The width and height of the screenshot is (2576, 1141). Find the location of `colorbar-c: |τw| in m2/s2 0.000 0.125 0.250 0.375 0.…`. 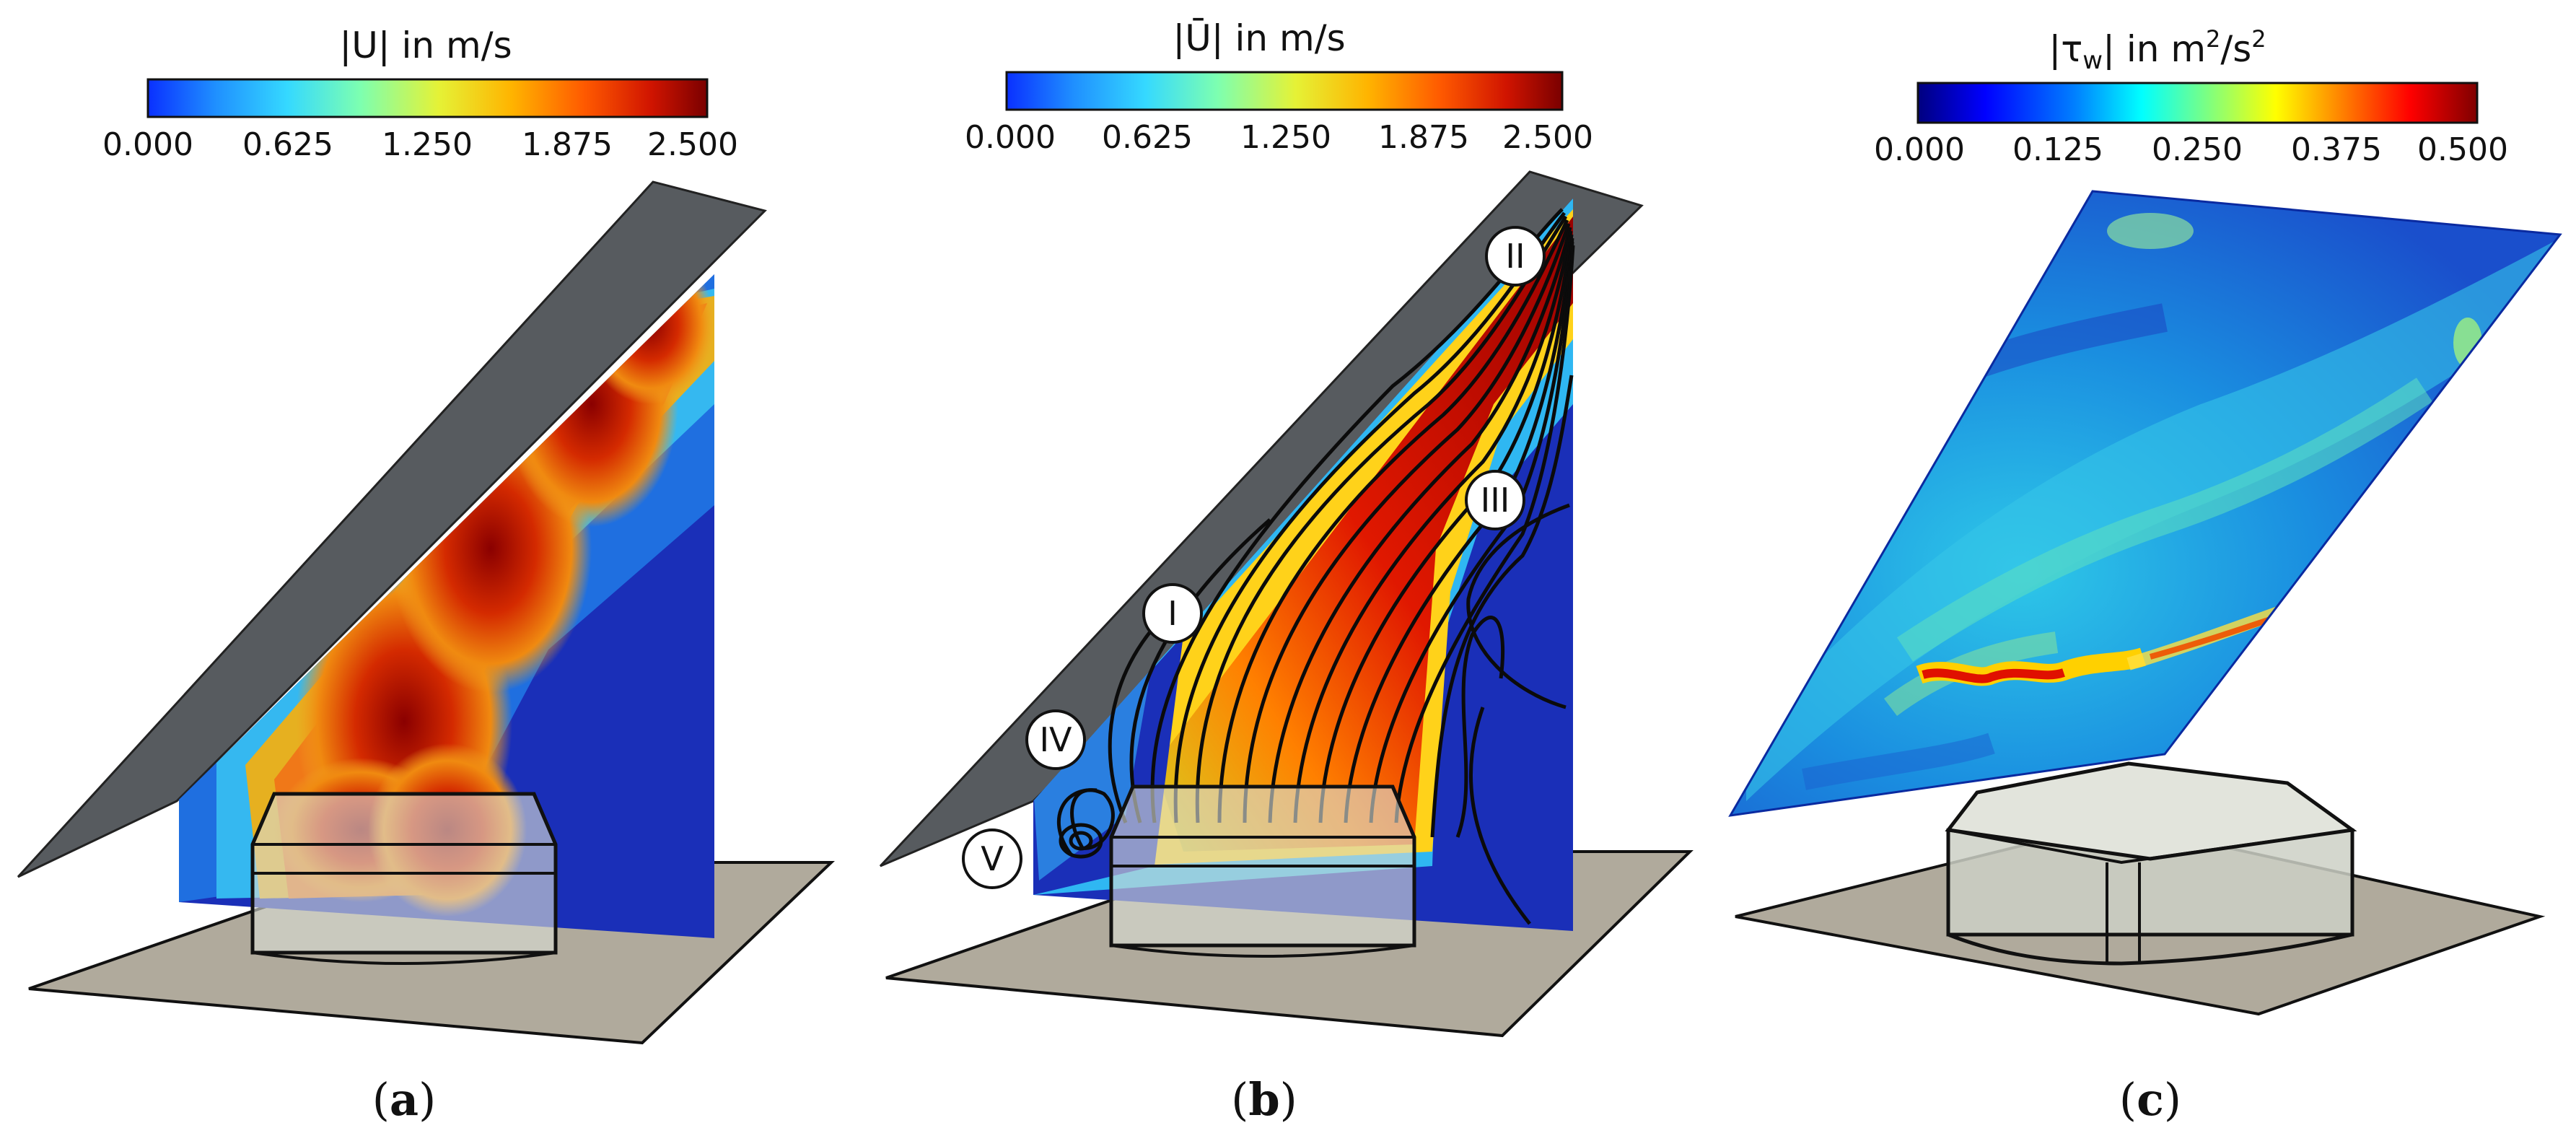

colorbar-c: |τw| in m2/s2 0.000 0.125 0.250 0.375 0.… is located at coordinates (2191, 97).